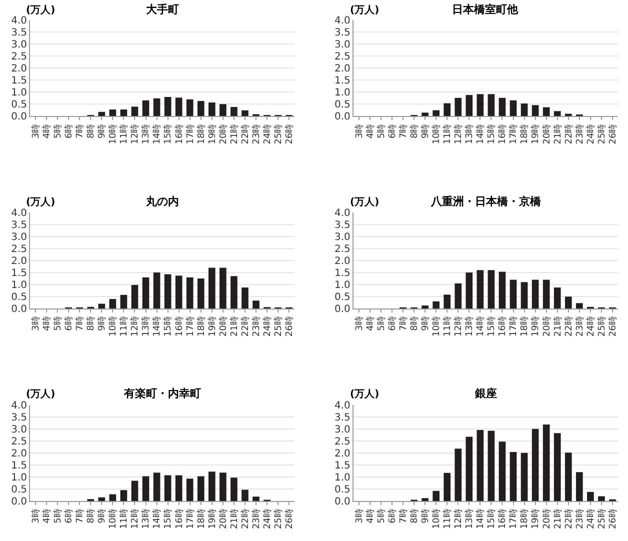 This screenshot has width=628, height=541. Describe the element at coordinates (19, 466) in the screenshot. I see `y-tick-label: 1.5` at that location.